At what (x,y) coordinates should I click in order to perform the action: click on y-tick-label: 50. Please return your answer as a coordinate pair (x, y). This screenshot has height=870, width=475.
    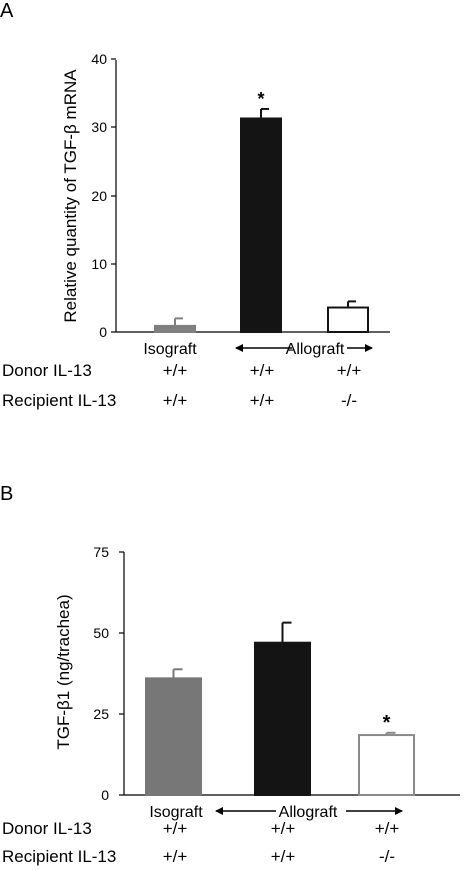
    Looking at the image, I should click on (101, 633).